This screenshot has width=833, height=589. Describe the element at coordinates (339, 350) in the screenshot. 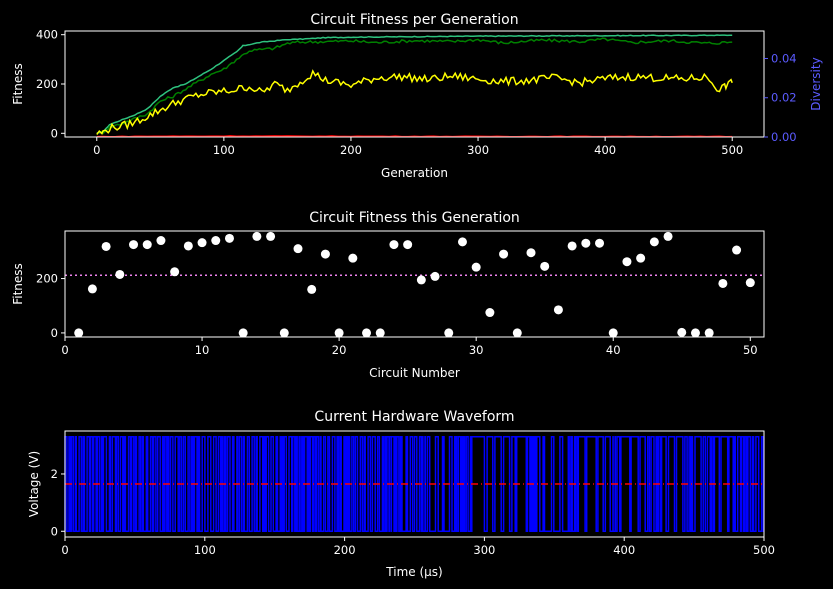

I see `chart2-xtick-label: 20` at that location.